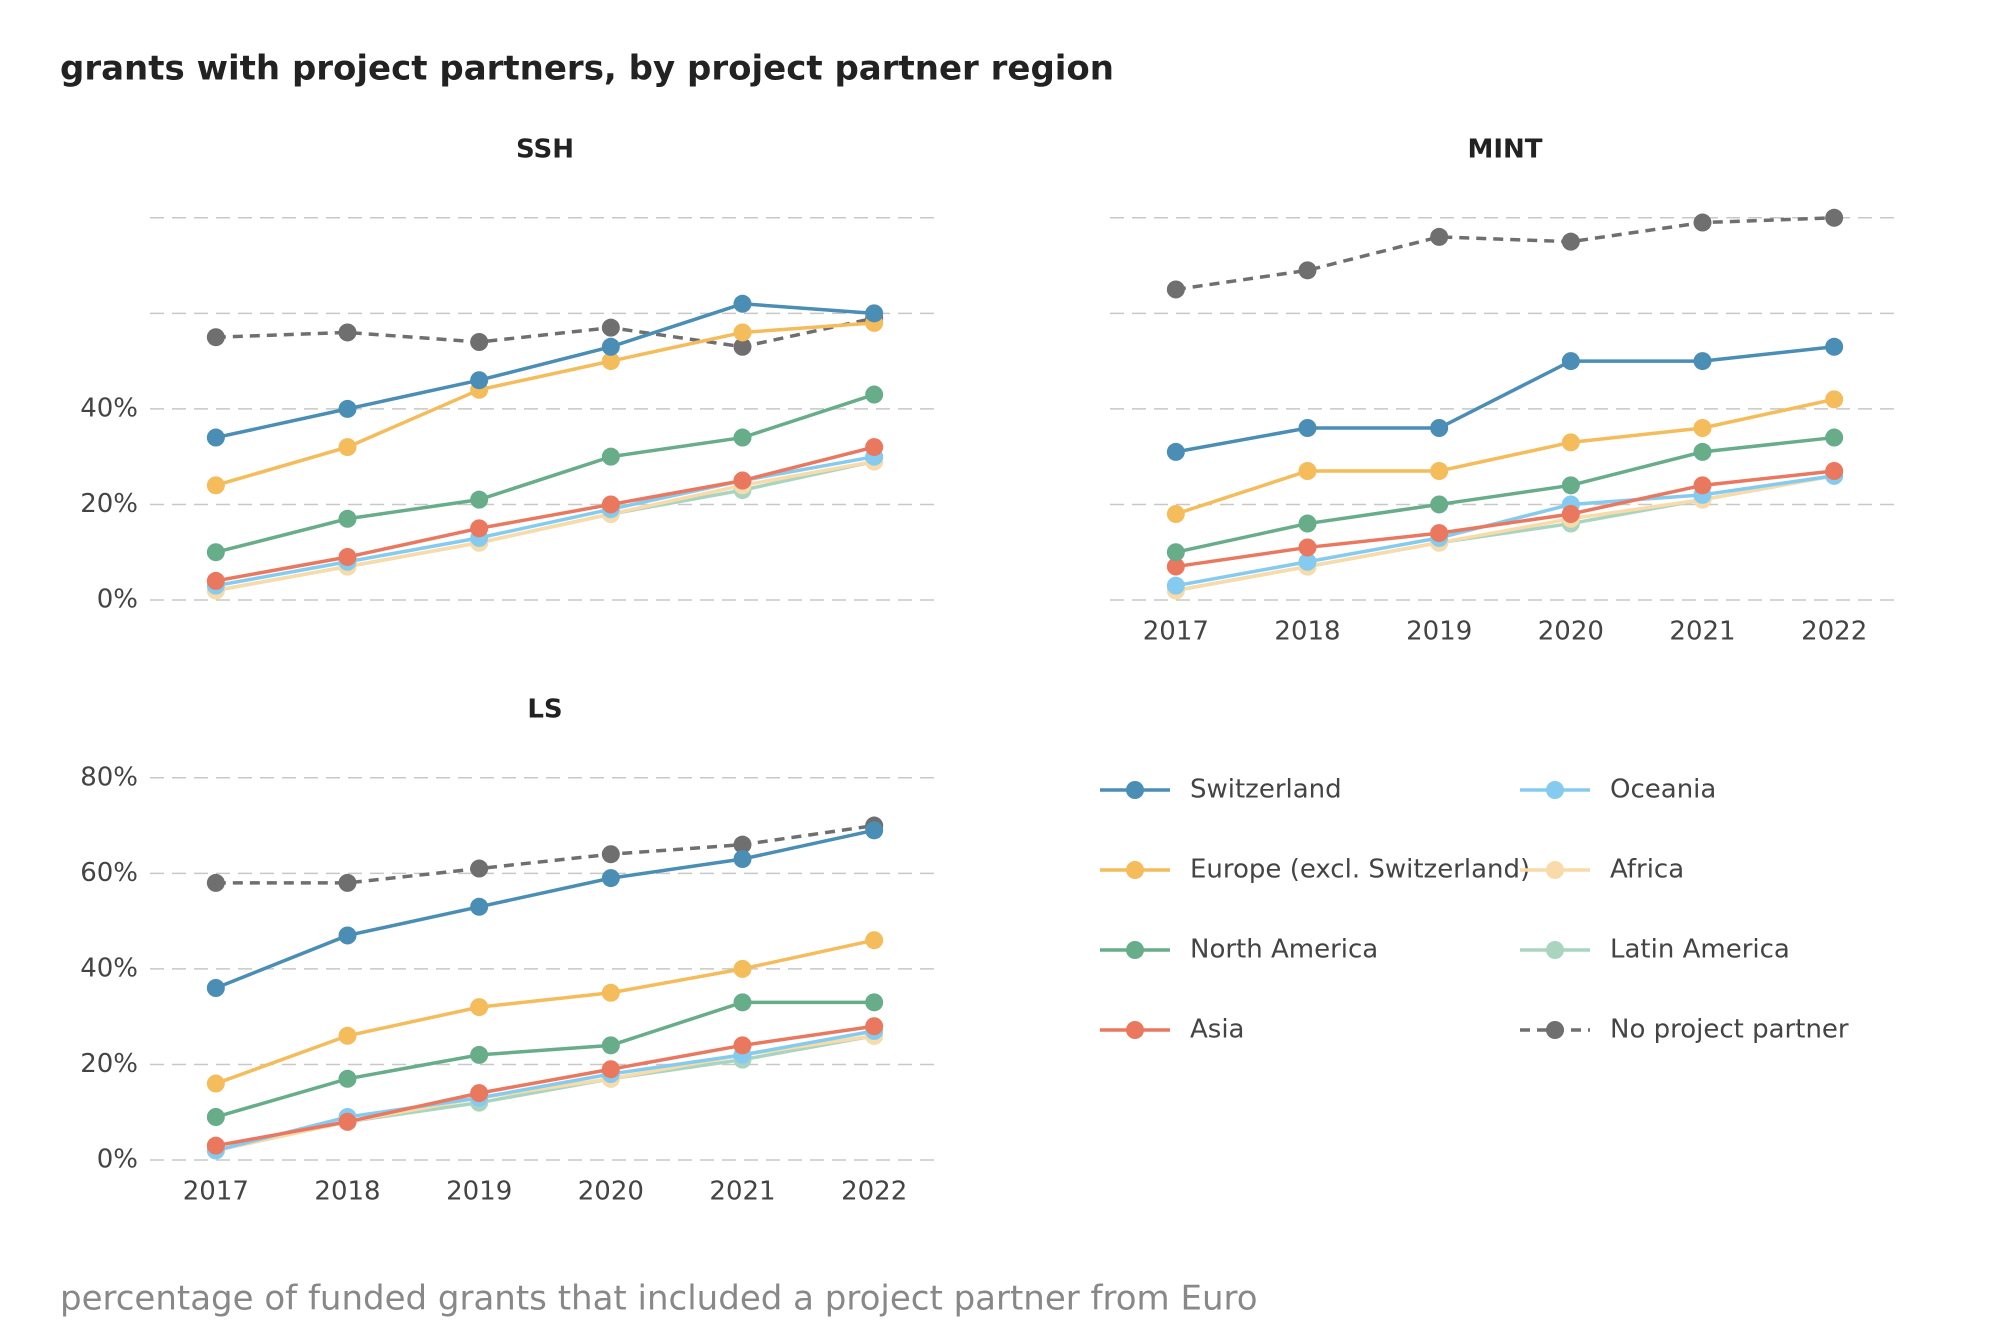 This screenshot has width=2000, height=1337. Describe the element at coordinates (109, 873) in the screenshot. I see `y-tick-label: 60%` at that location.